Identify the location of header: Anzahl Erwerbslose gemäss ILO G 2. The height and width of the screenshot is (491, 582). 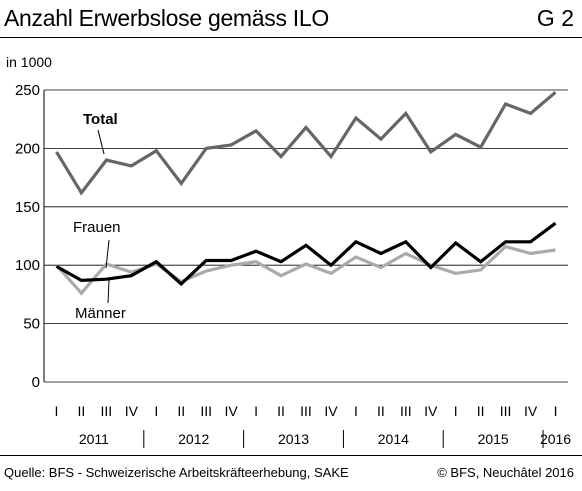
(291, 19).